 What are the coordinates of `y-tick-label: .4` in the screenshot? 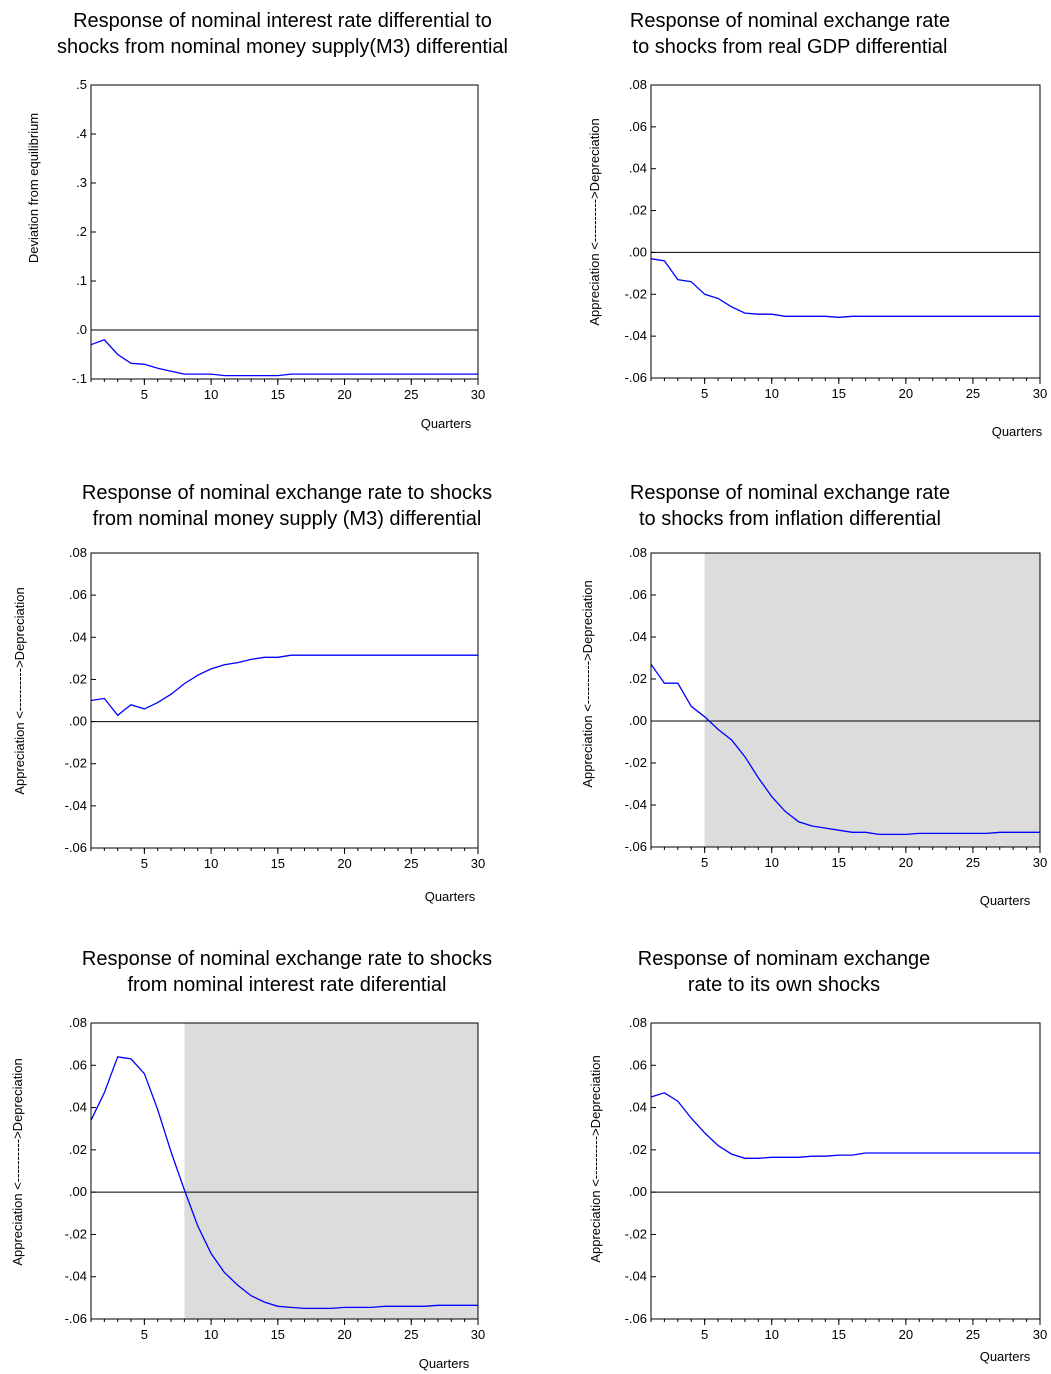 It's located at (81, 133).